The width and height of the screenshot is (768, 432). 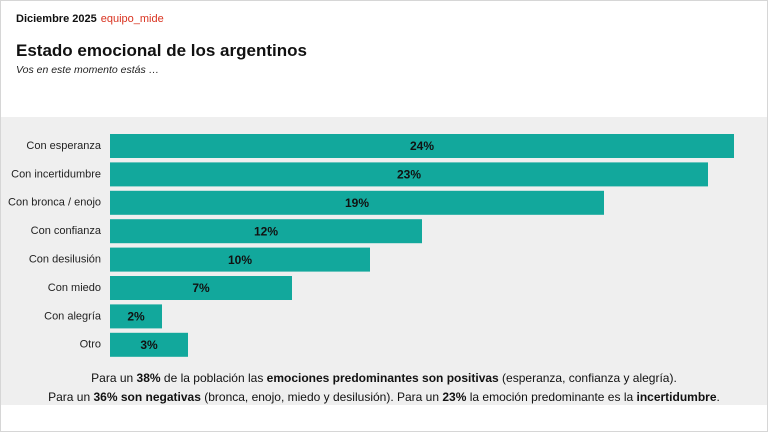 What do you see at coordinates (90, 345) in the screenshot?
I see `category-label: Otro` at bounding box center [90, 345].